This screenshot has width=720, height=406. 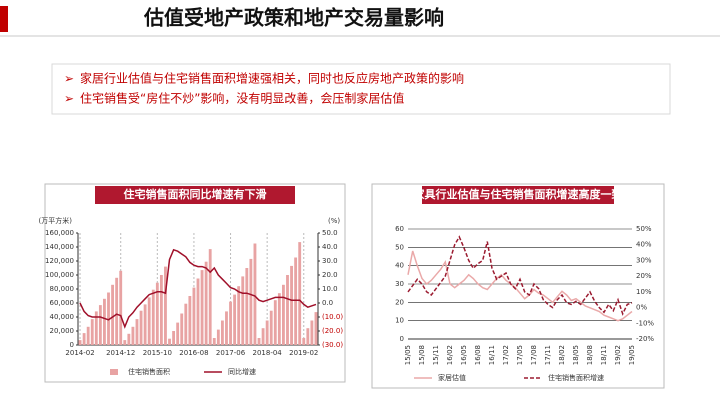 What do you see at coordinates (644, 276) in the screenshot?
I see `y2-tick-label: 20%` at bounding box center [644, 276].